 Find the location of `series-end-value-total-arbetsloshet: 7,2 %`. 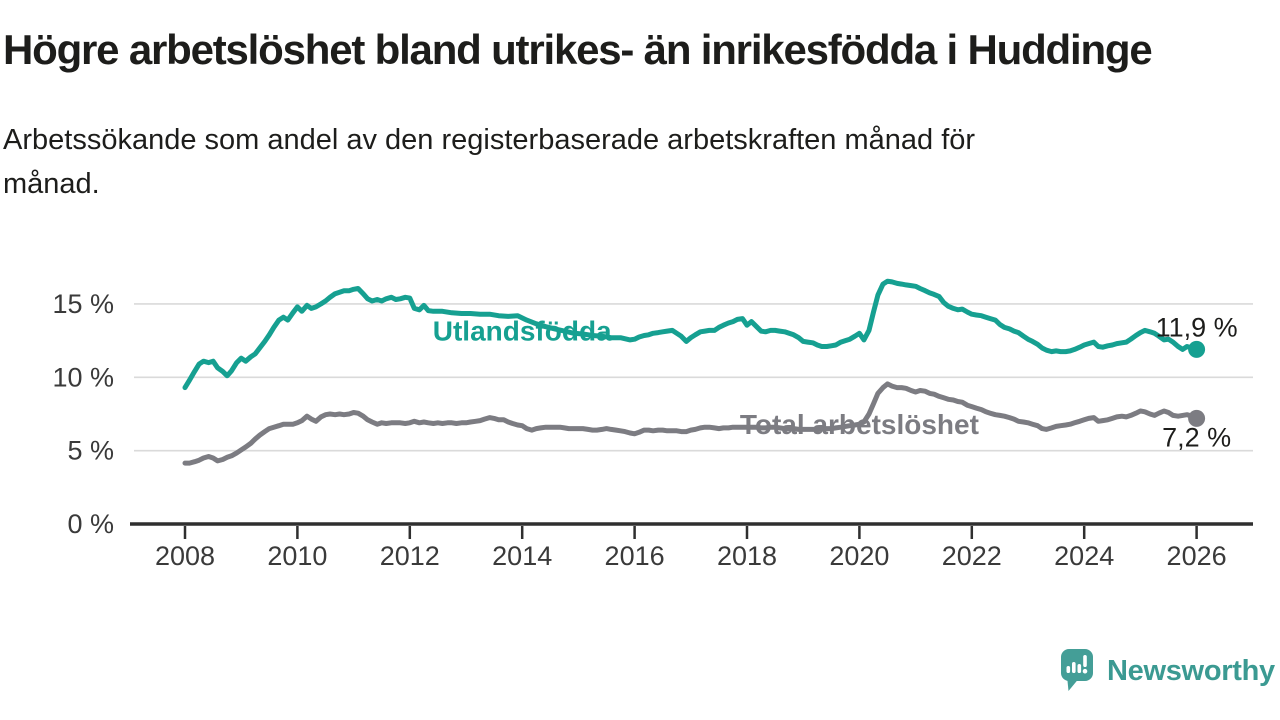

series-end-value-total-arbetsloshet: 7,2 % is located at coordinates (1196, 437).